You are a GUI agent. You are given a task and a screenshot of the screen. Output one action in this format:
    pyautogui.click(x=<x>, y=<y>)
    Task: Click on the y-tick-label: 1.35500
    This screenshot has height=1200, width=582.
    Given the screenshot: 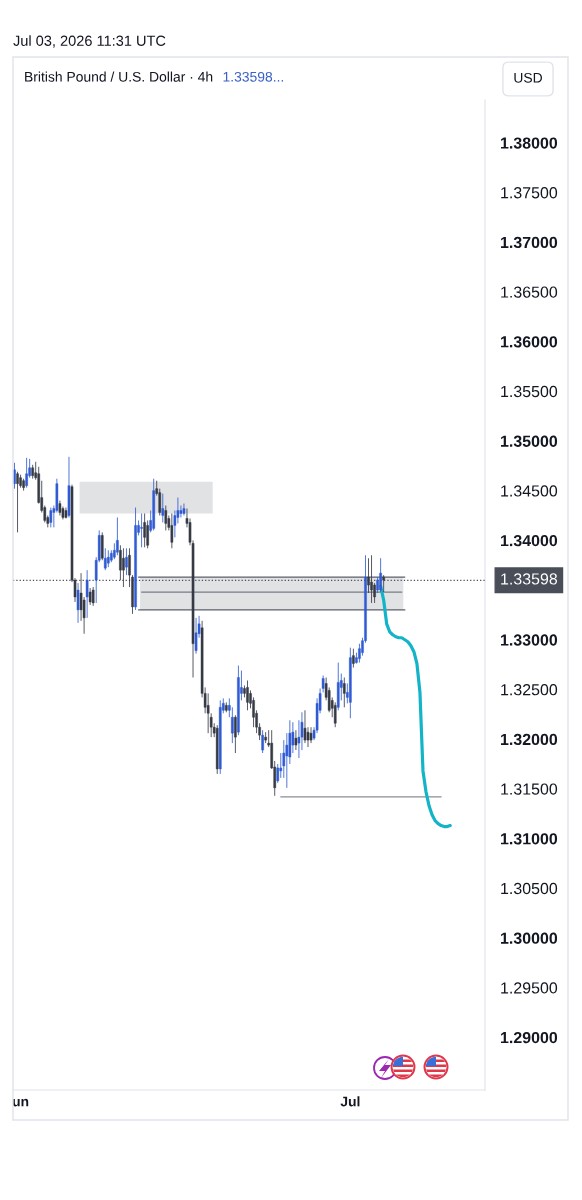 What is the action you would take?
    pyautogui.click(x=529, y=391)
    